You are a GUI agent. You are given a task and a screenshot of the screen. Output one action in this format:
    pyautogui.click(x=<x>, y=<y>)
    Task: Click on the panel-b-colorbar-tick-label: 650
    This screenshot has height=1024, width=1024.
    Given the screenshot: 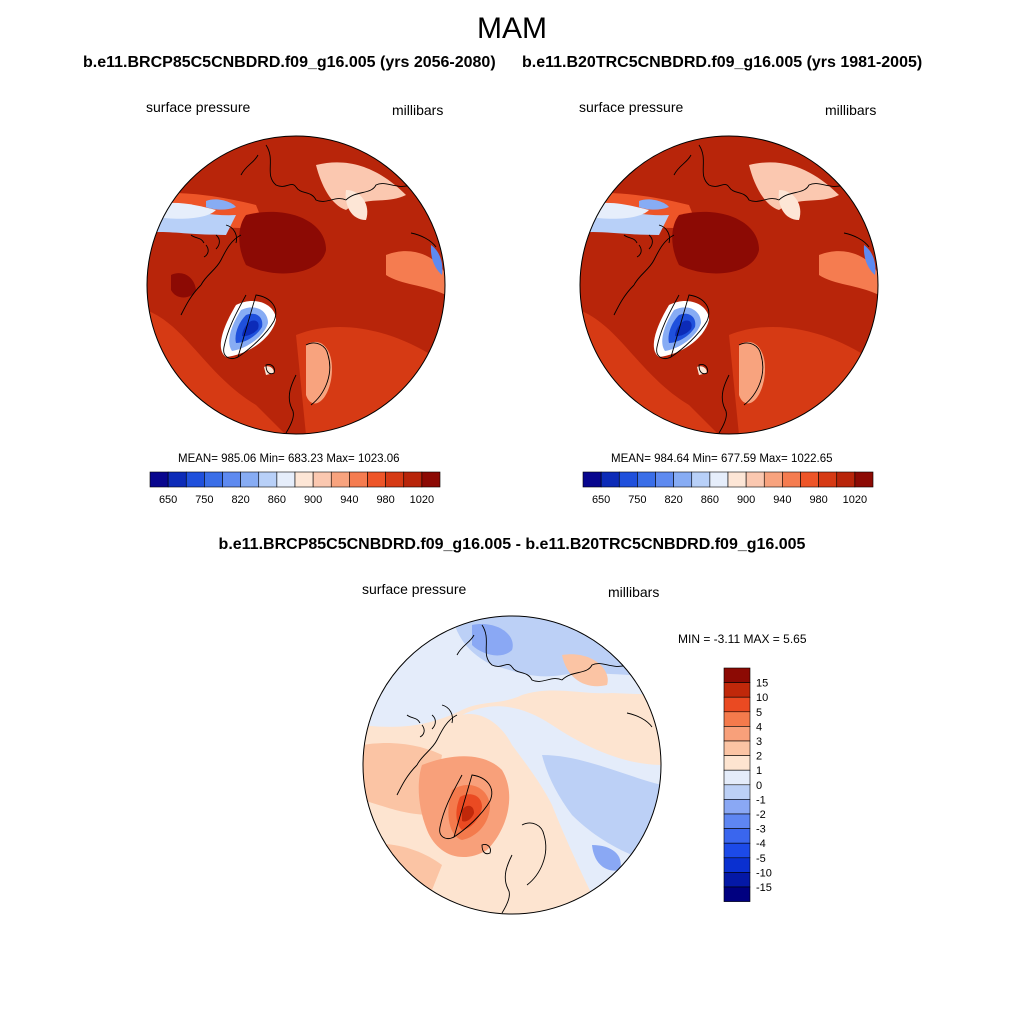 What is the action you would take?
    pyautogui.click(x=601, y=500)
    